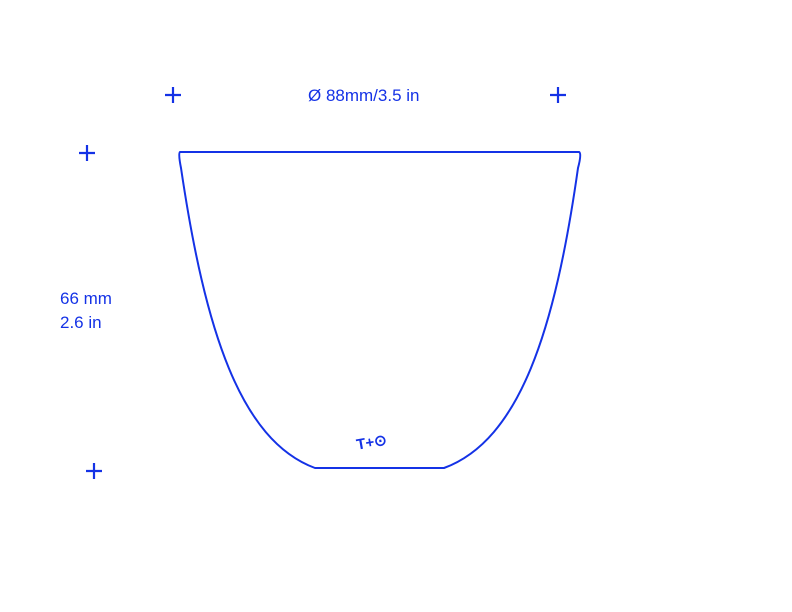  What do you see at coordinates (81, 322) in the screenshot?
I see `height-in: 2.6 in` at bounding box center [81, 322].